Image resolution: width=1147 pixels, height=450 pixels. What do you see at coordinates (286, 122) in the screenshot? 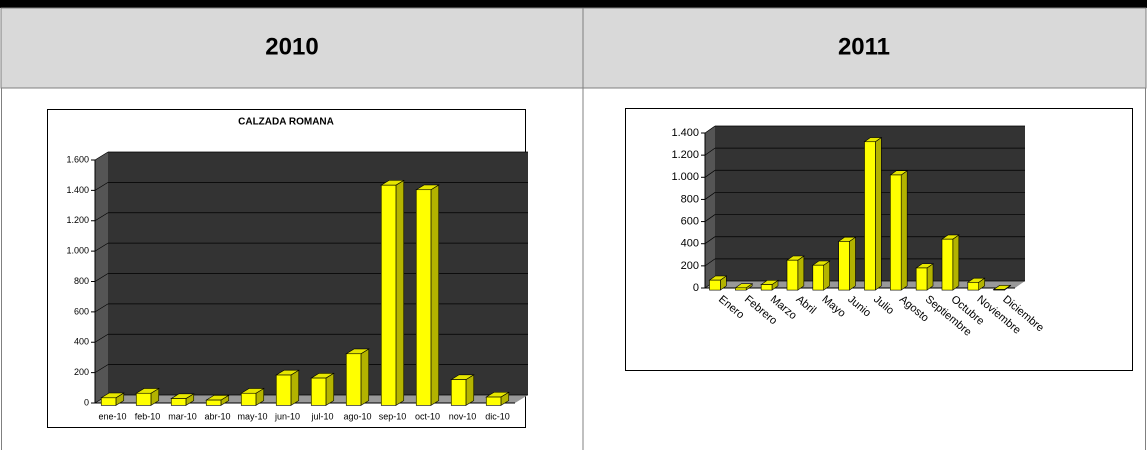
I see `chart-title: CALZADA ROMANA` at bounding box center [286, 122].